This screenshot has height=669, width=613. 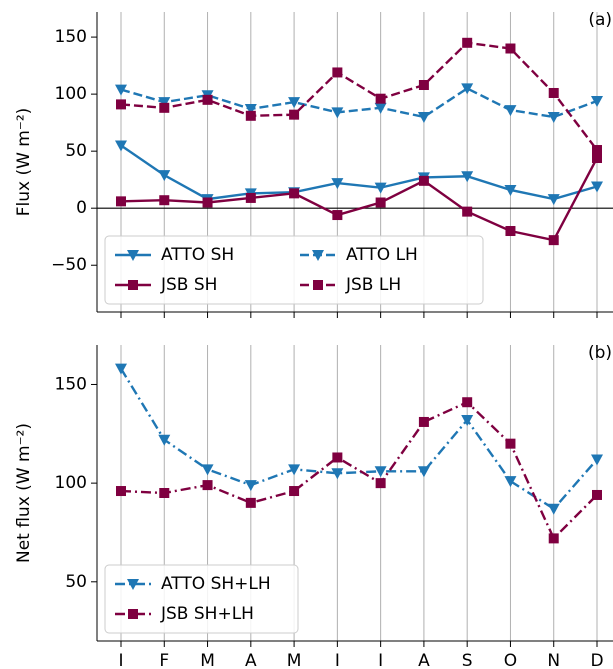 I want to click on legend-label: JSB SH+LH, so click(x=207, y=614).